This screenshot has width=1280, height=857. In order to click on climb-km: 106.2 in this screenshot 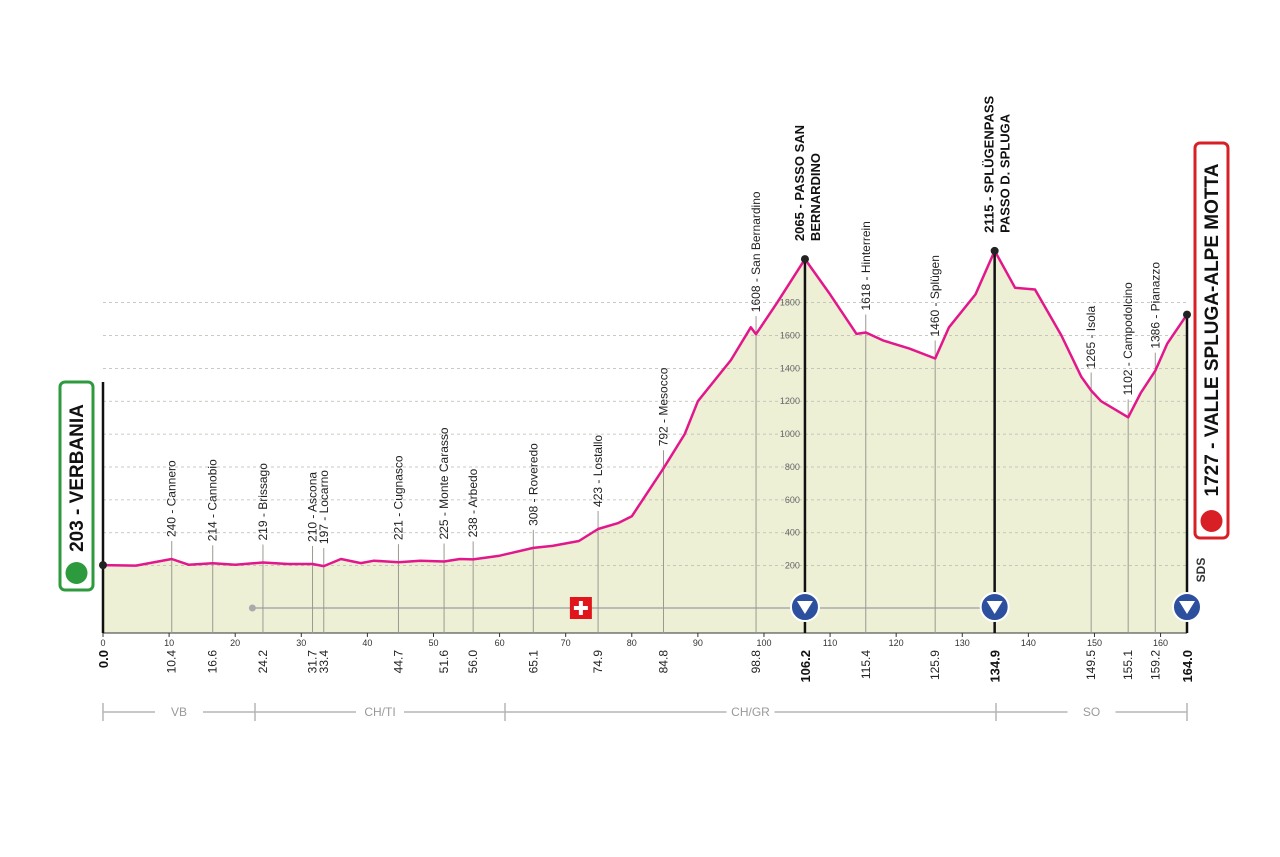, I will do `click(805, 666)`.